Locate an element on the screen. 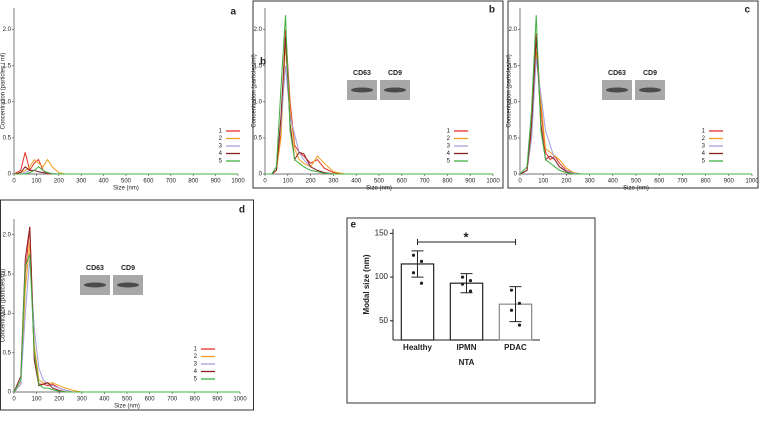 This screenshot has height=422, width=760. annotation: b is located at coordinates (263, 62).